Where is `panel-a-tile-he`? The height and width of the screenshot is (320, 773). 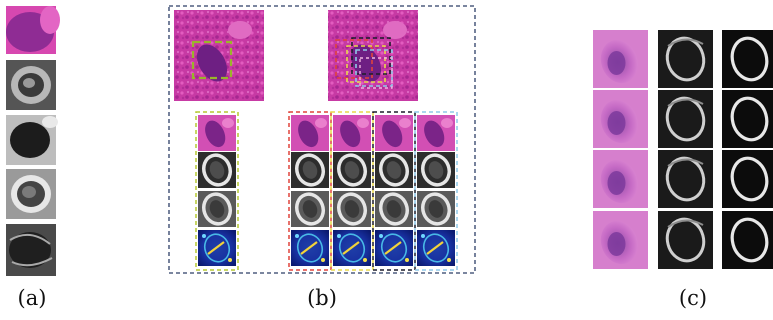
panel-a-tile-he is located at coordinates (33, 30).